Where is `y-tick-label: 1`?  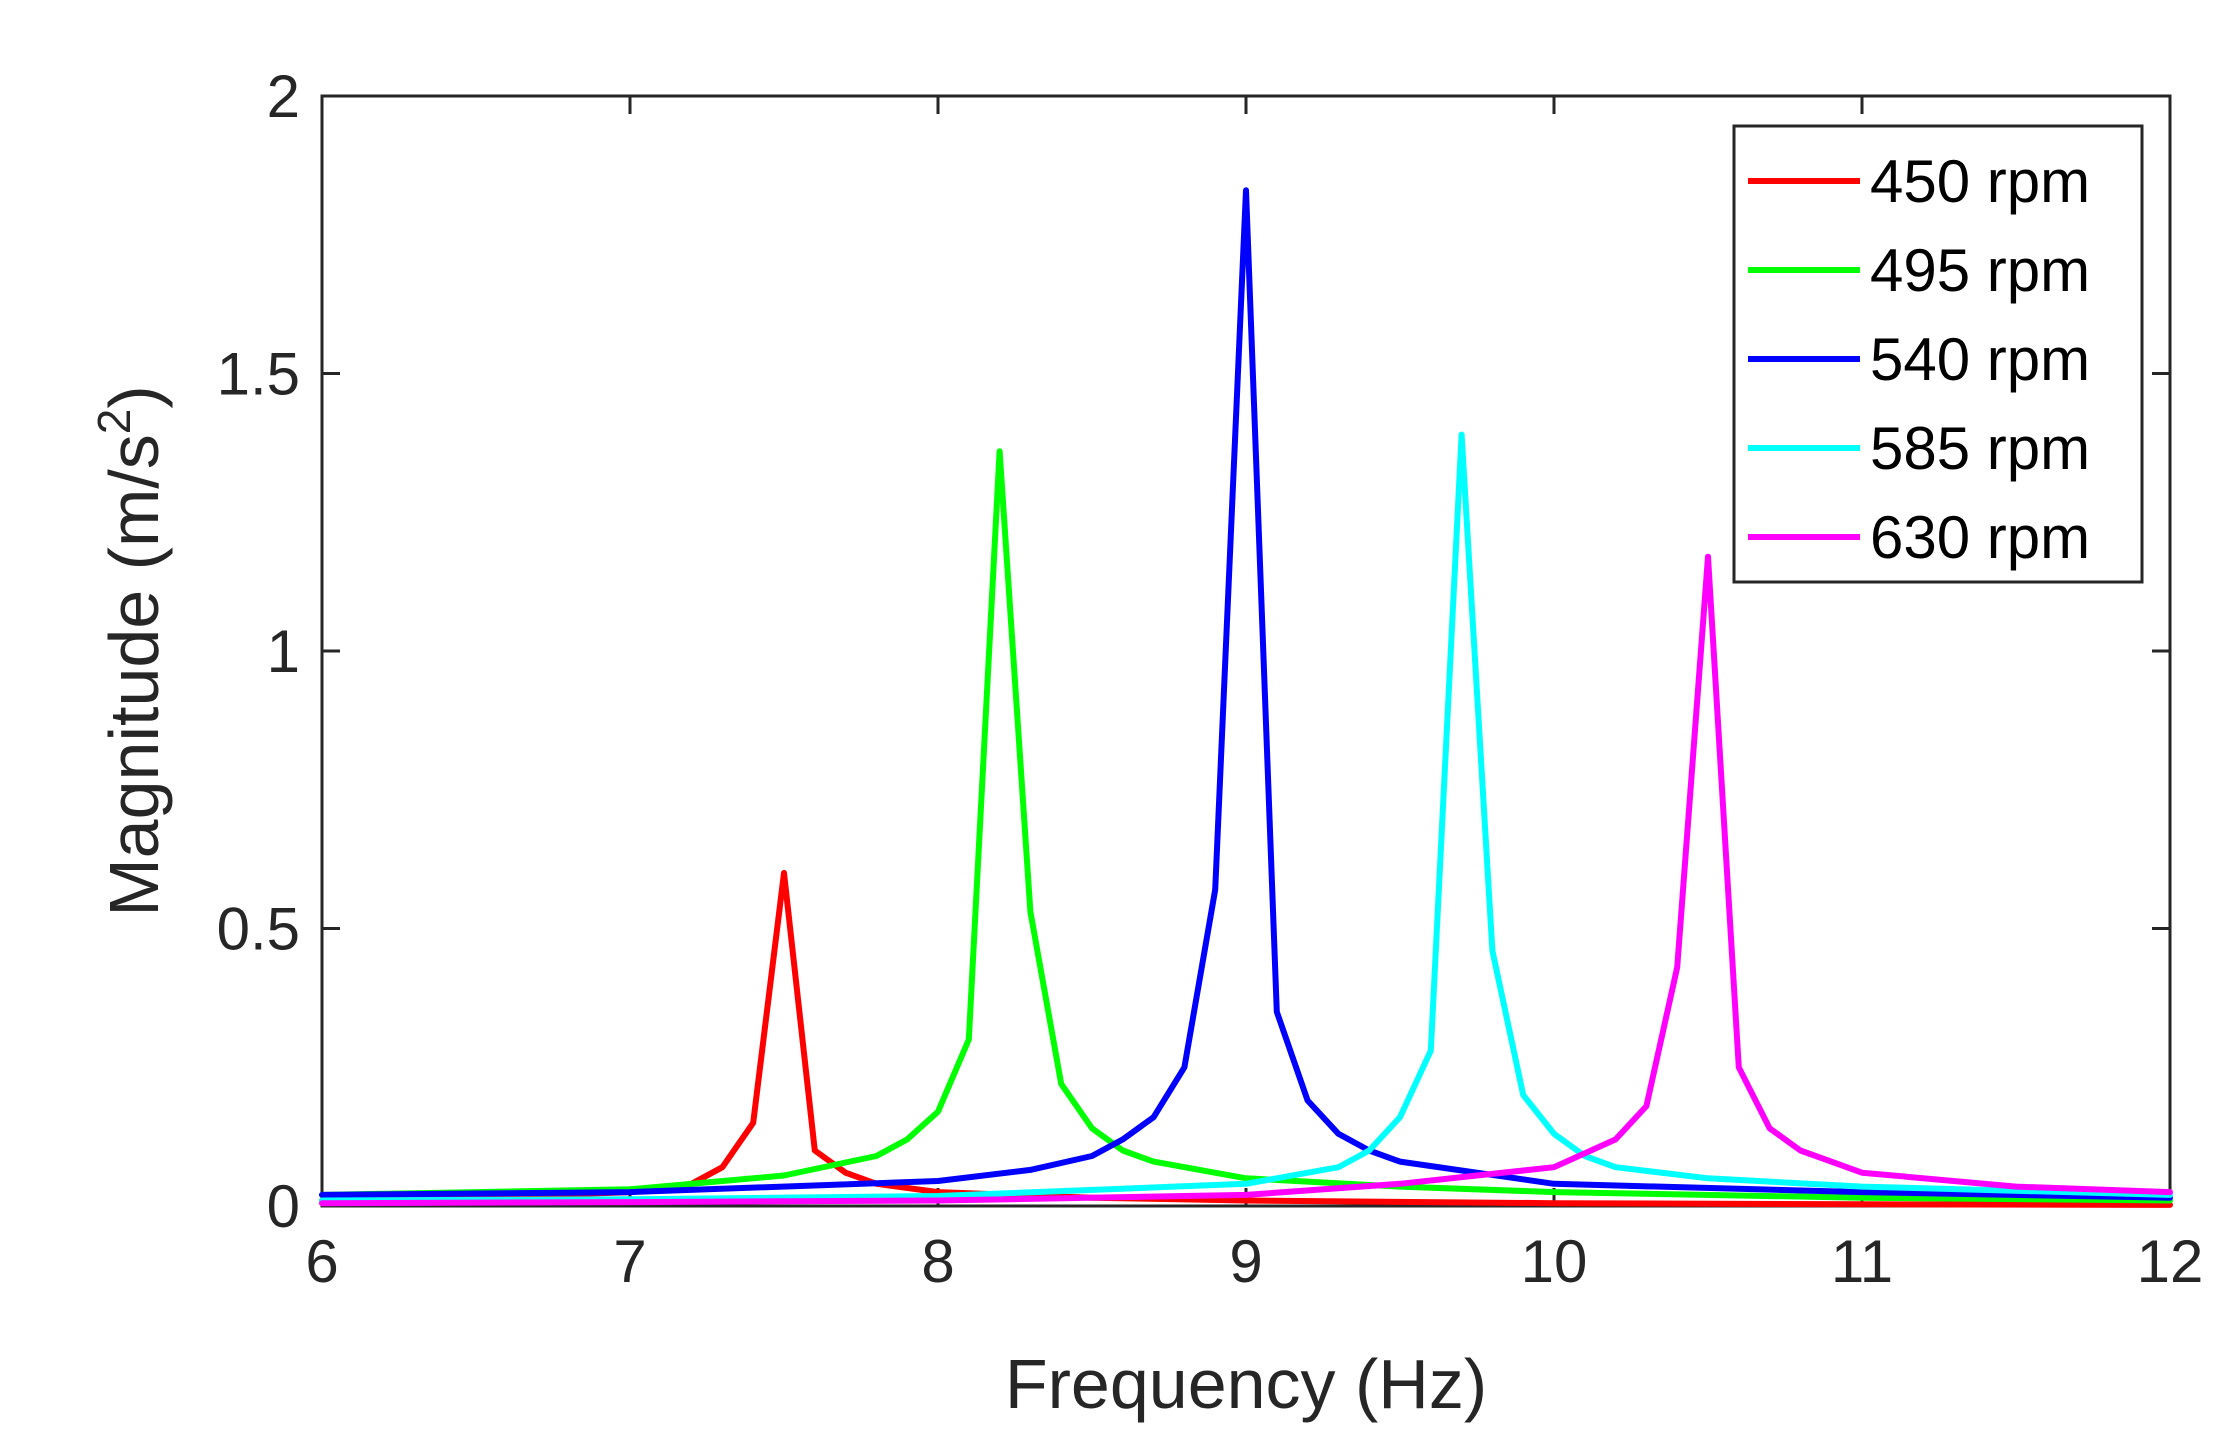 y-tick-label: 1 is located at coordinates (283, 651).